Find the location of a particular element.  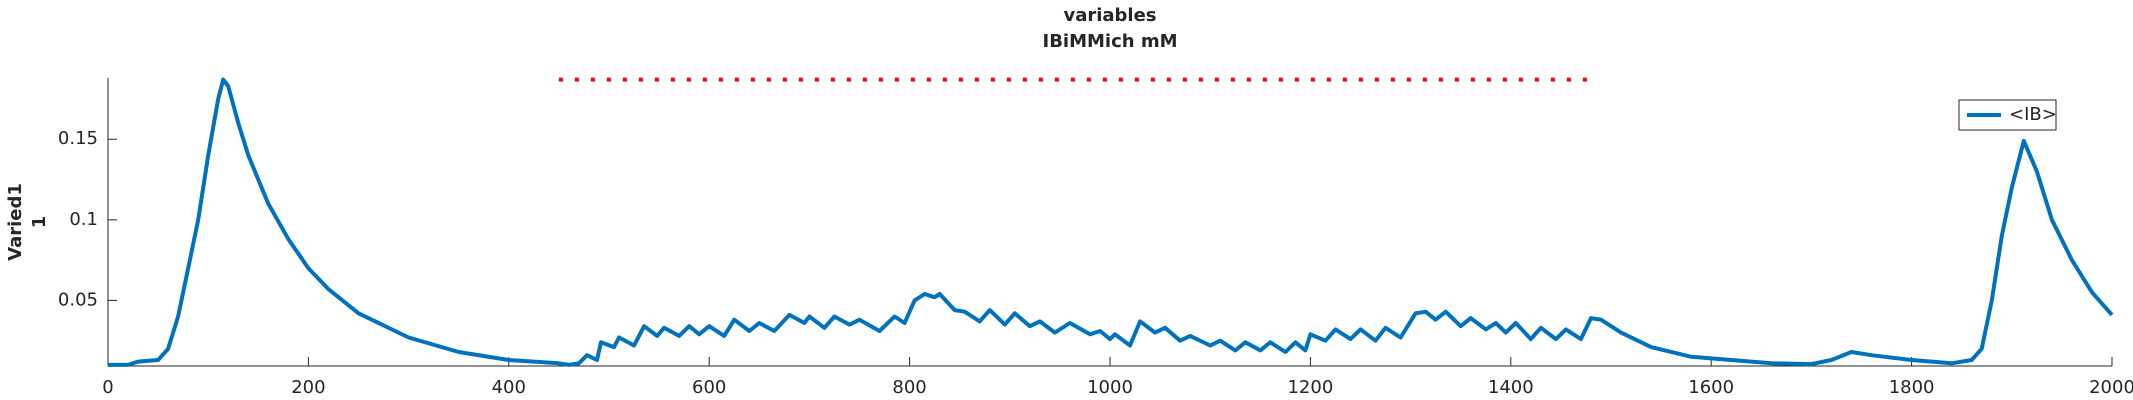

y-axis-label: 1 is located at coordinates (39, 222).